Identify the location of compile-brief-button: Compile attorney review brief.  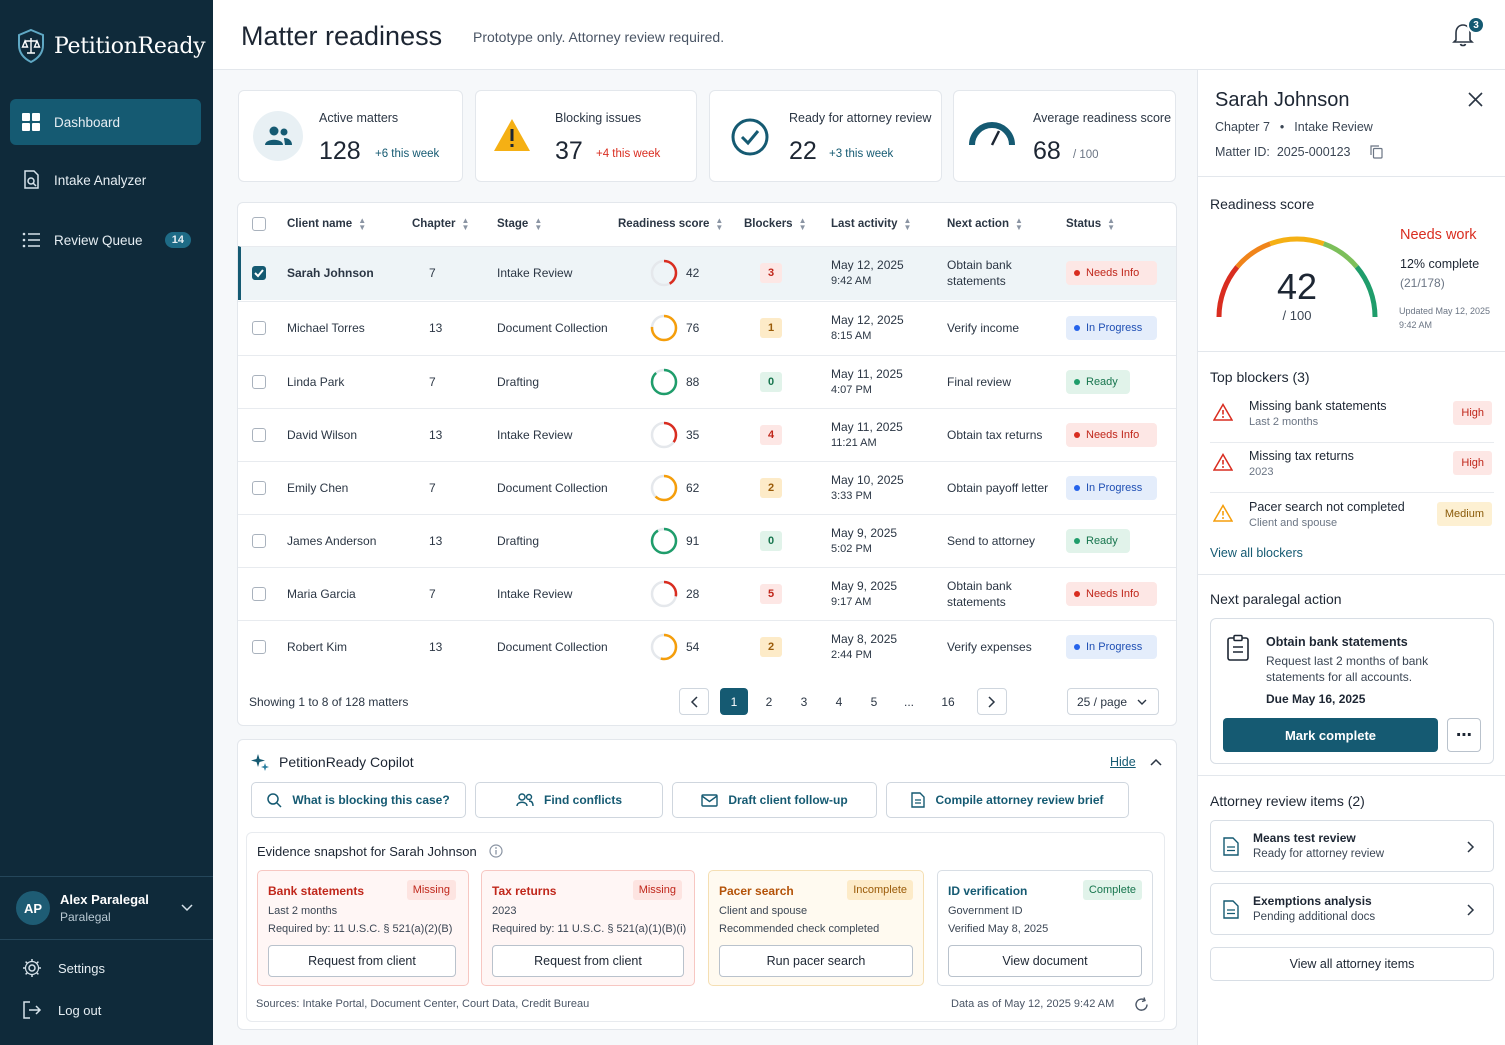
(1007, 800).